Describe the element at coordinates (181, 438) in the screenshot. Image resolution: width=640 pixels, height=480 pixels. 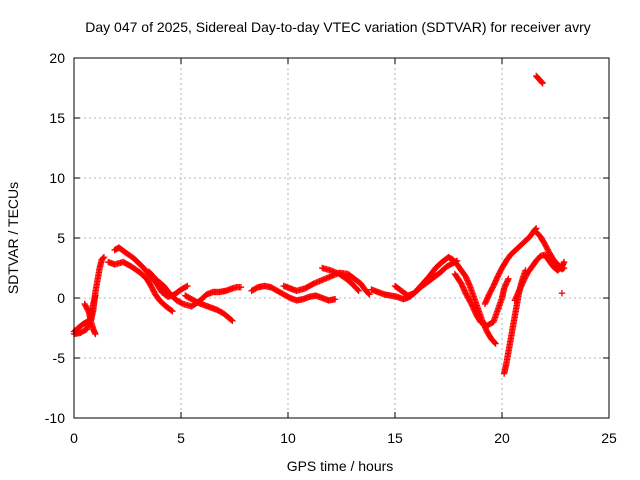
I see `x-tick-label: 5` at that location.